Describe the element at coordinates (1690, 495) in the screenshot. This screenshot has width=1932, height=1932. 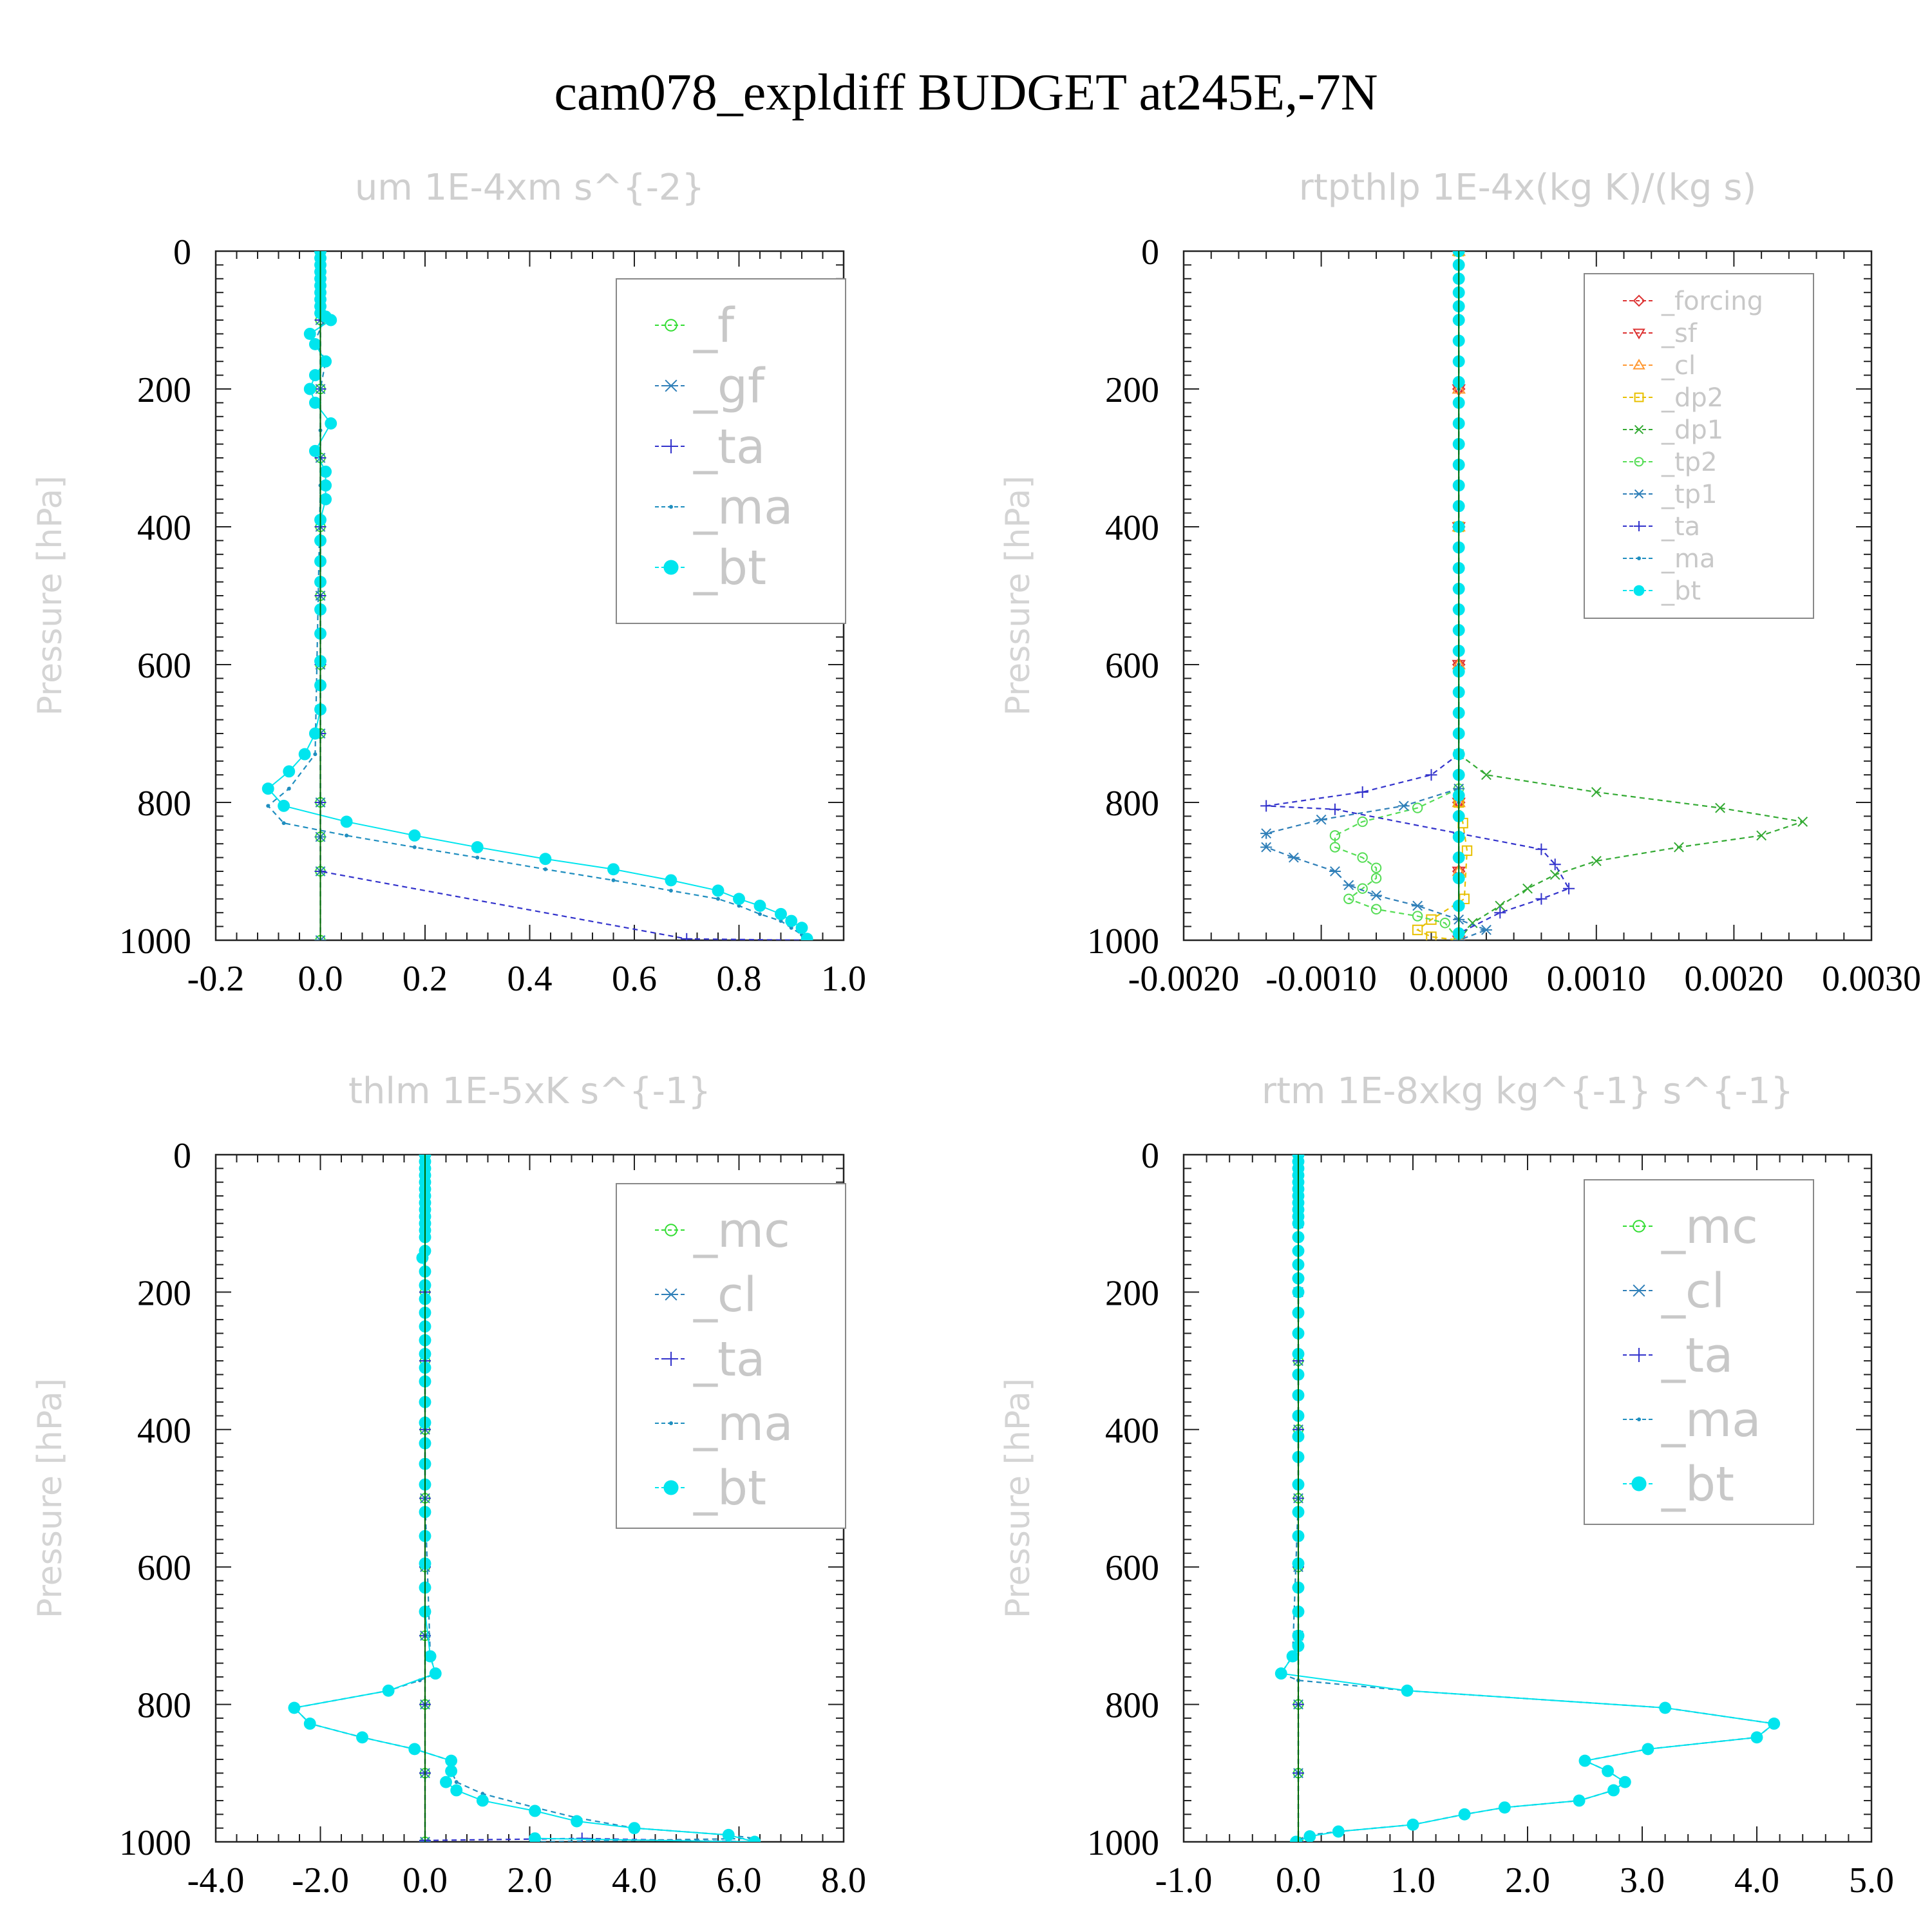
I see `legend-label: _tp1` at that location.